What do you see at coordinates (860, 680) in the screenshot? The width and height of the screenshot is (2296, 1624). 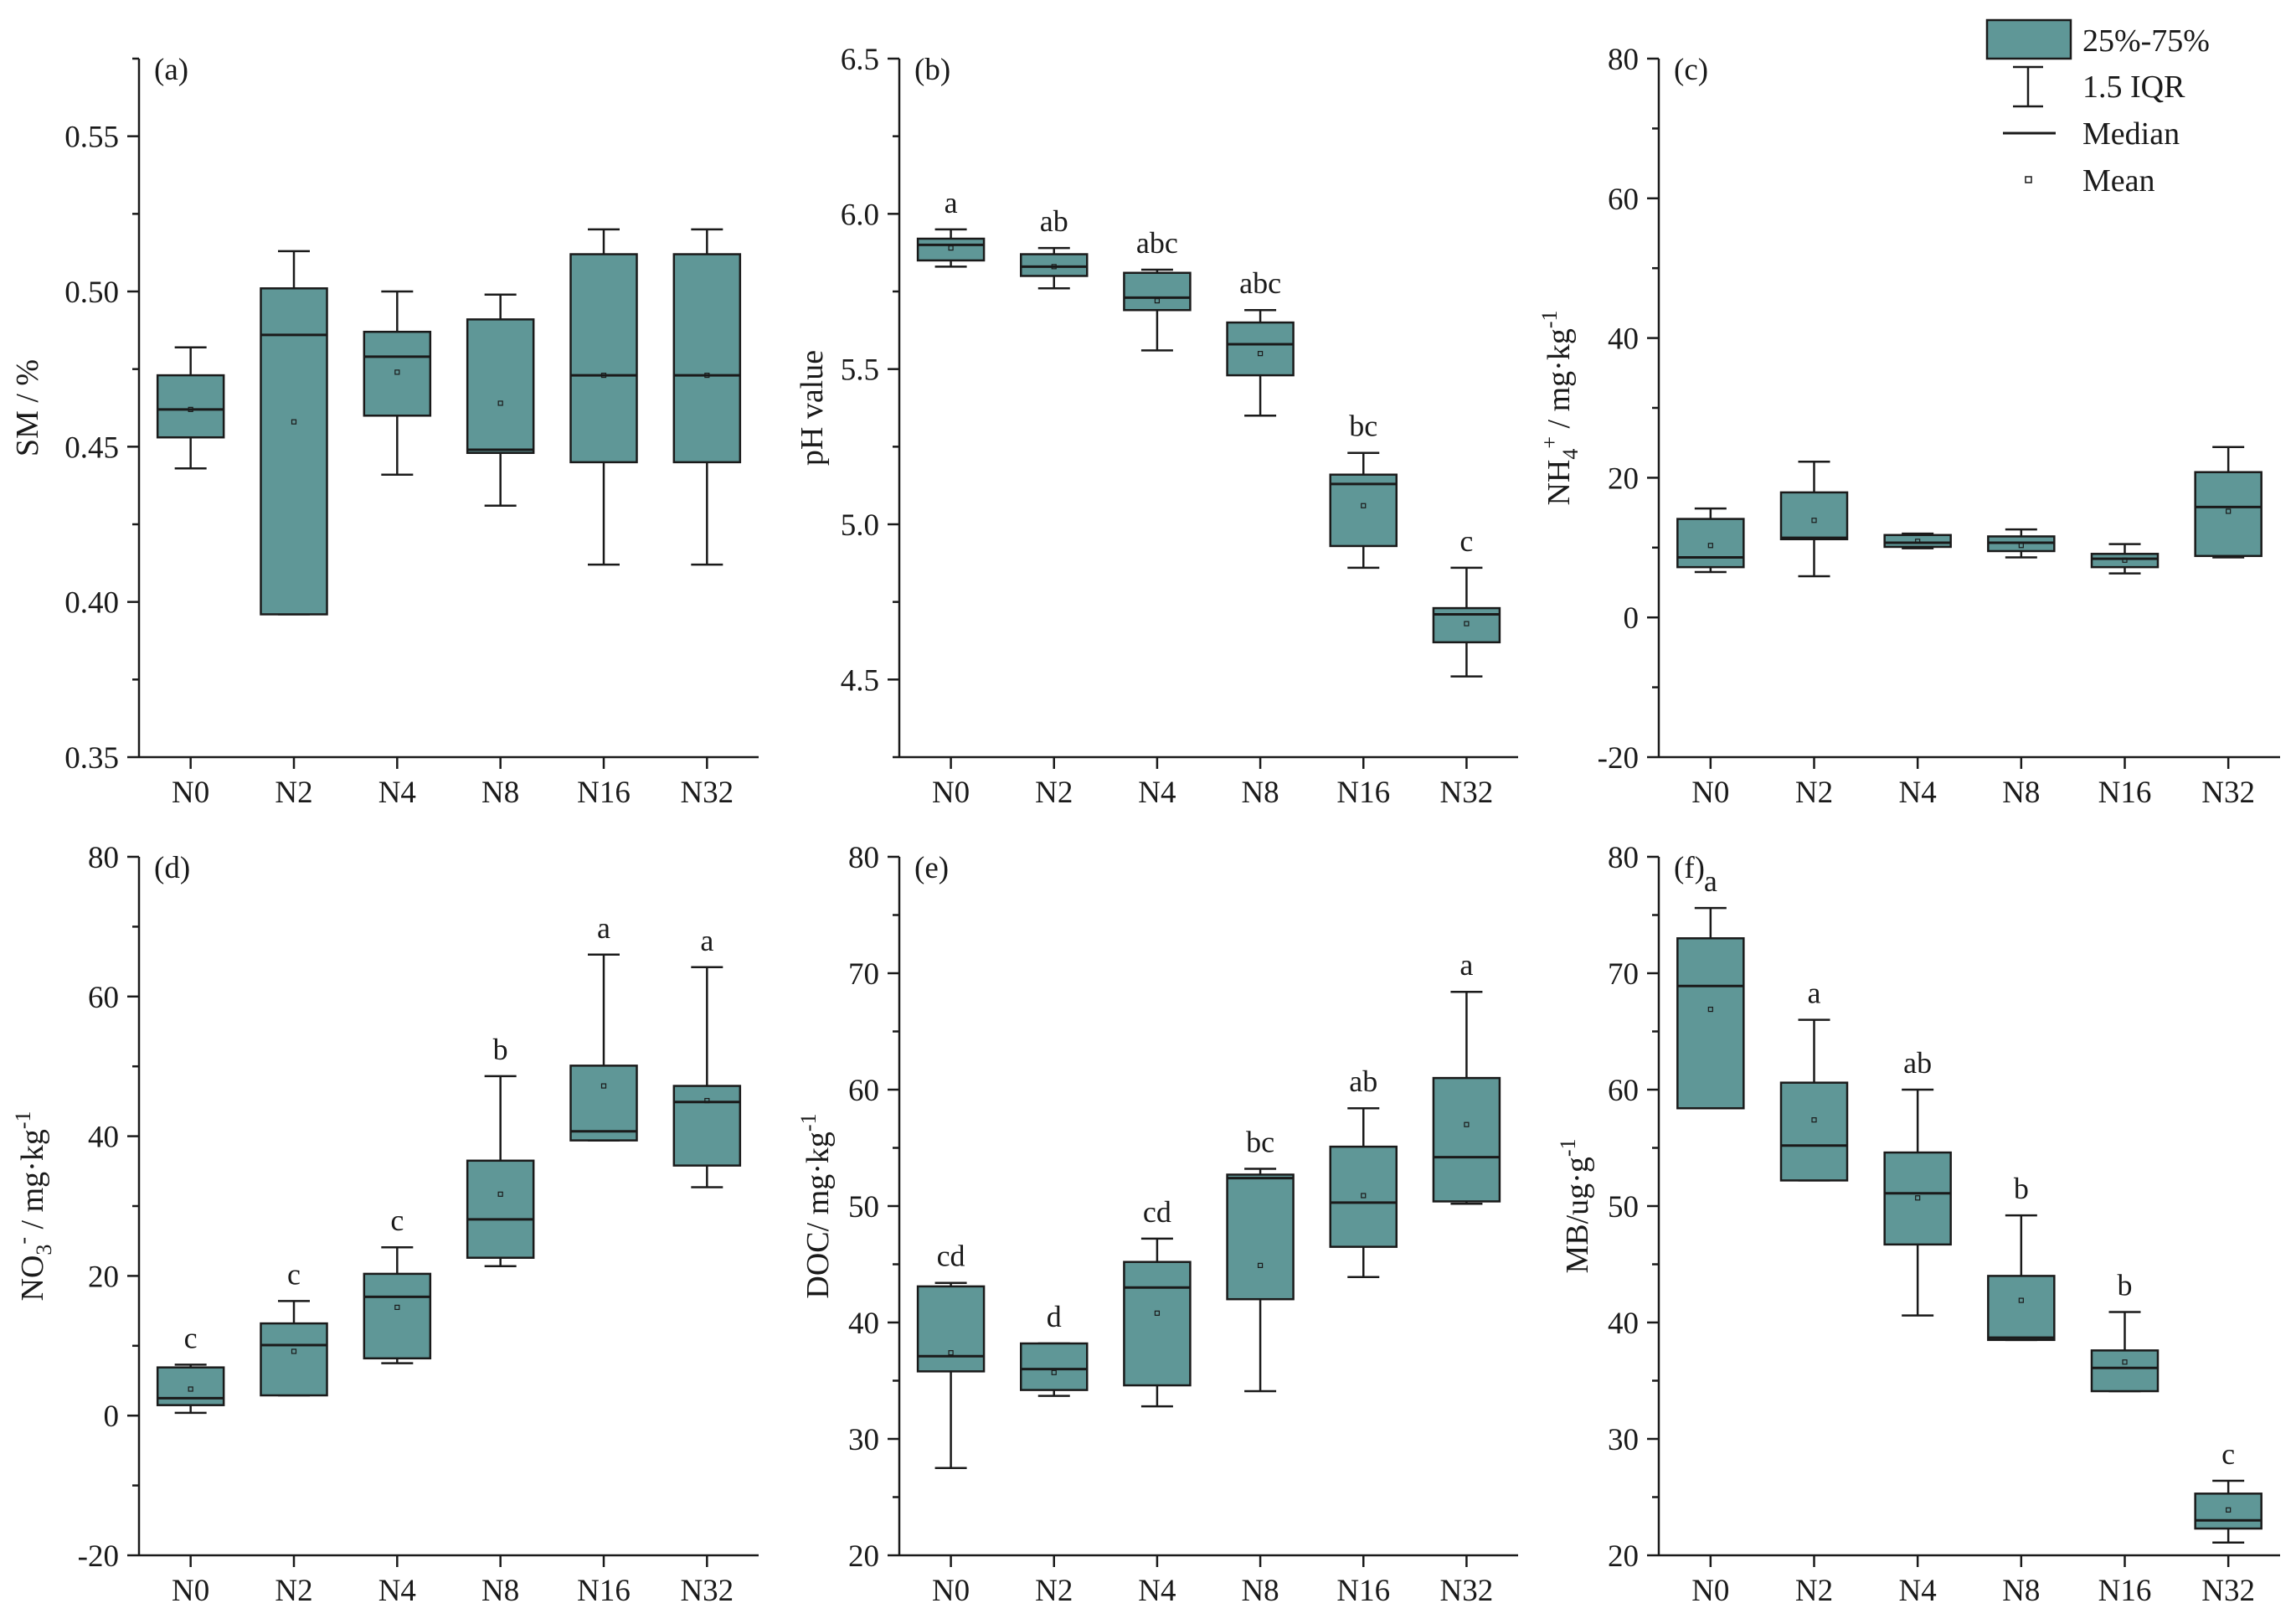 I see `y-tick-label: 4.5` at bounding box center [860, 680].